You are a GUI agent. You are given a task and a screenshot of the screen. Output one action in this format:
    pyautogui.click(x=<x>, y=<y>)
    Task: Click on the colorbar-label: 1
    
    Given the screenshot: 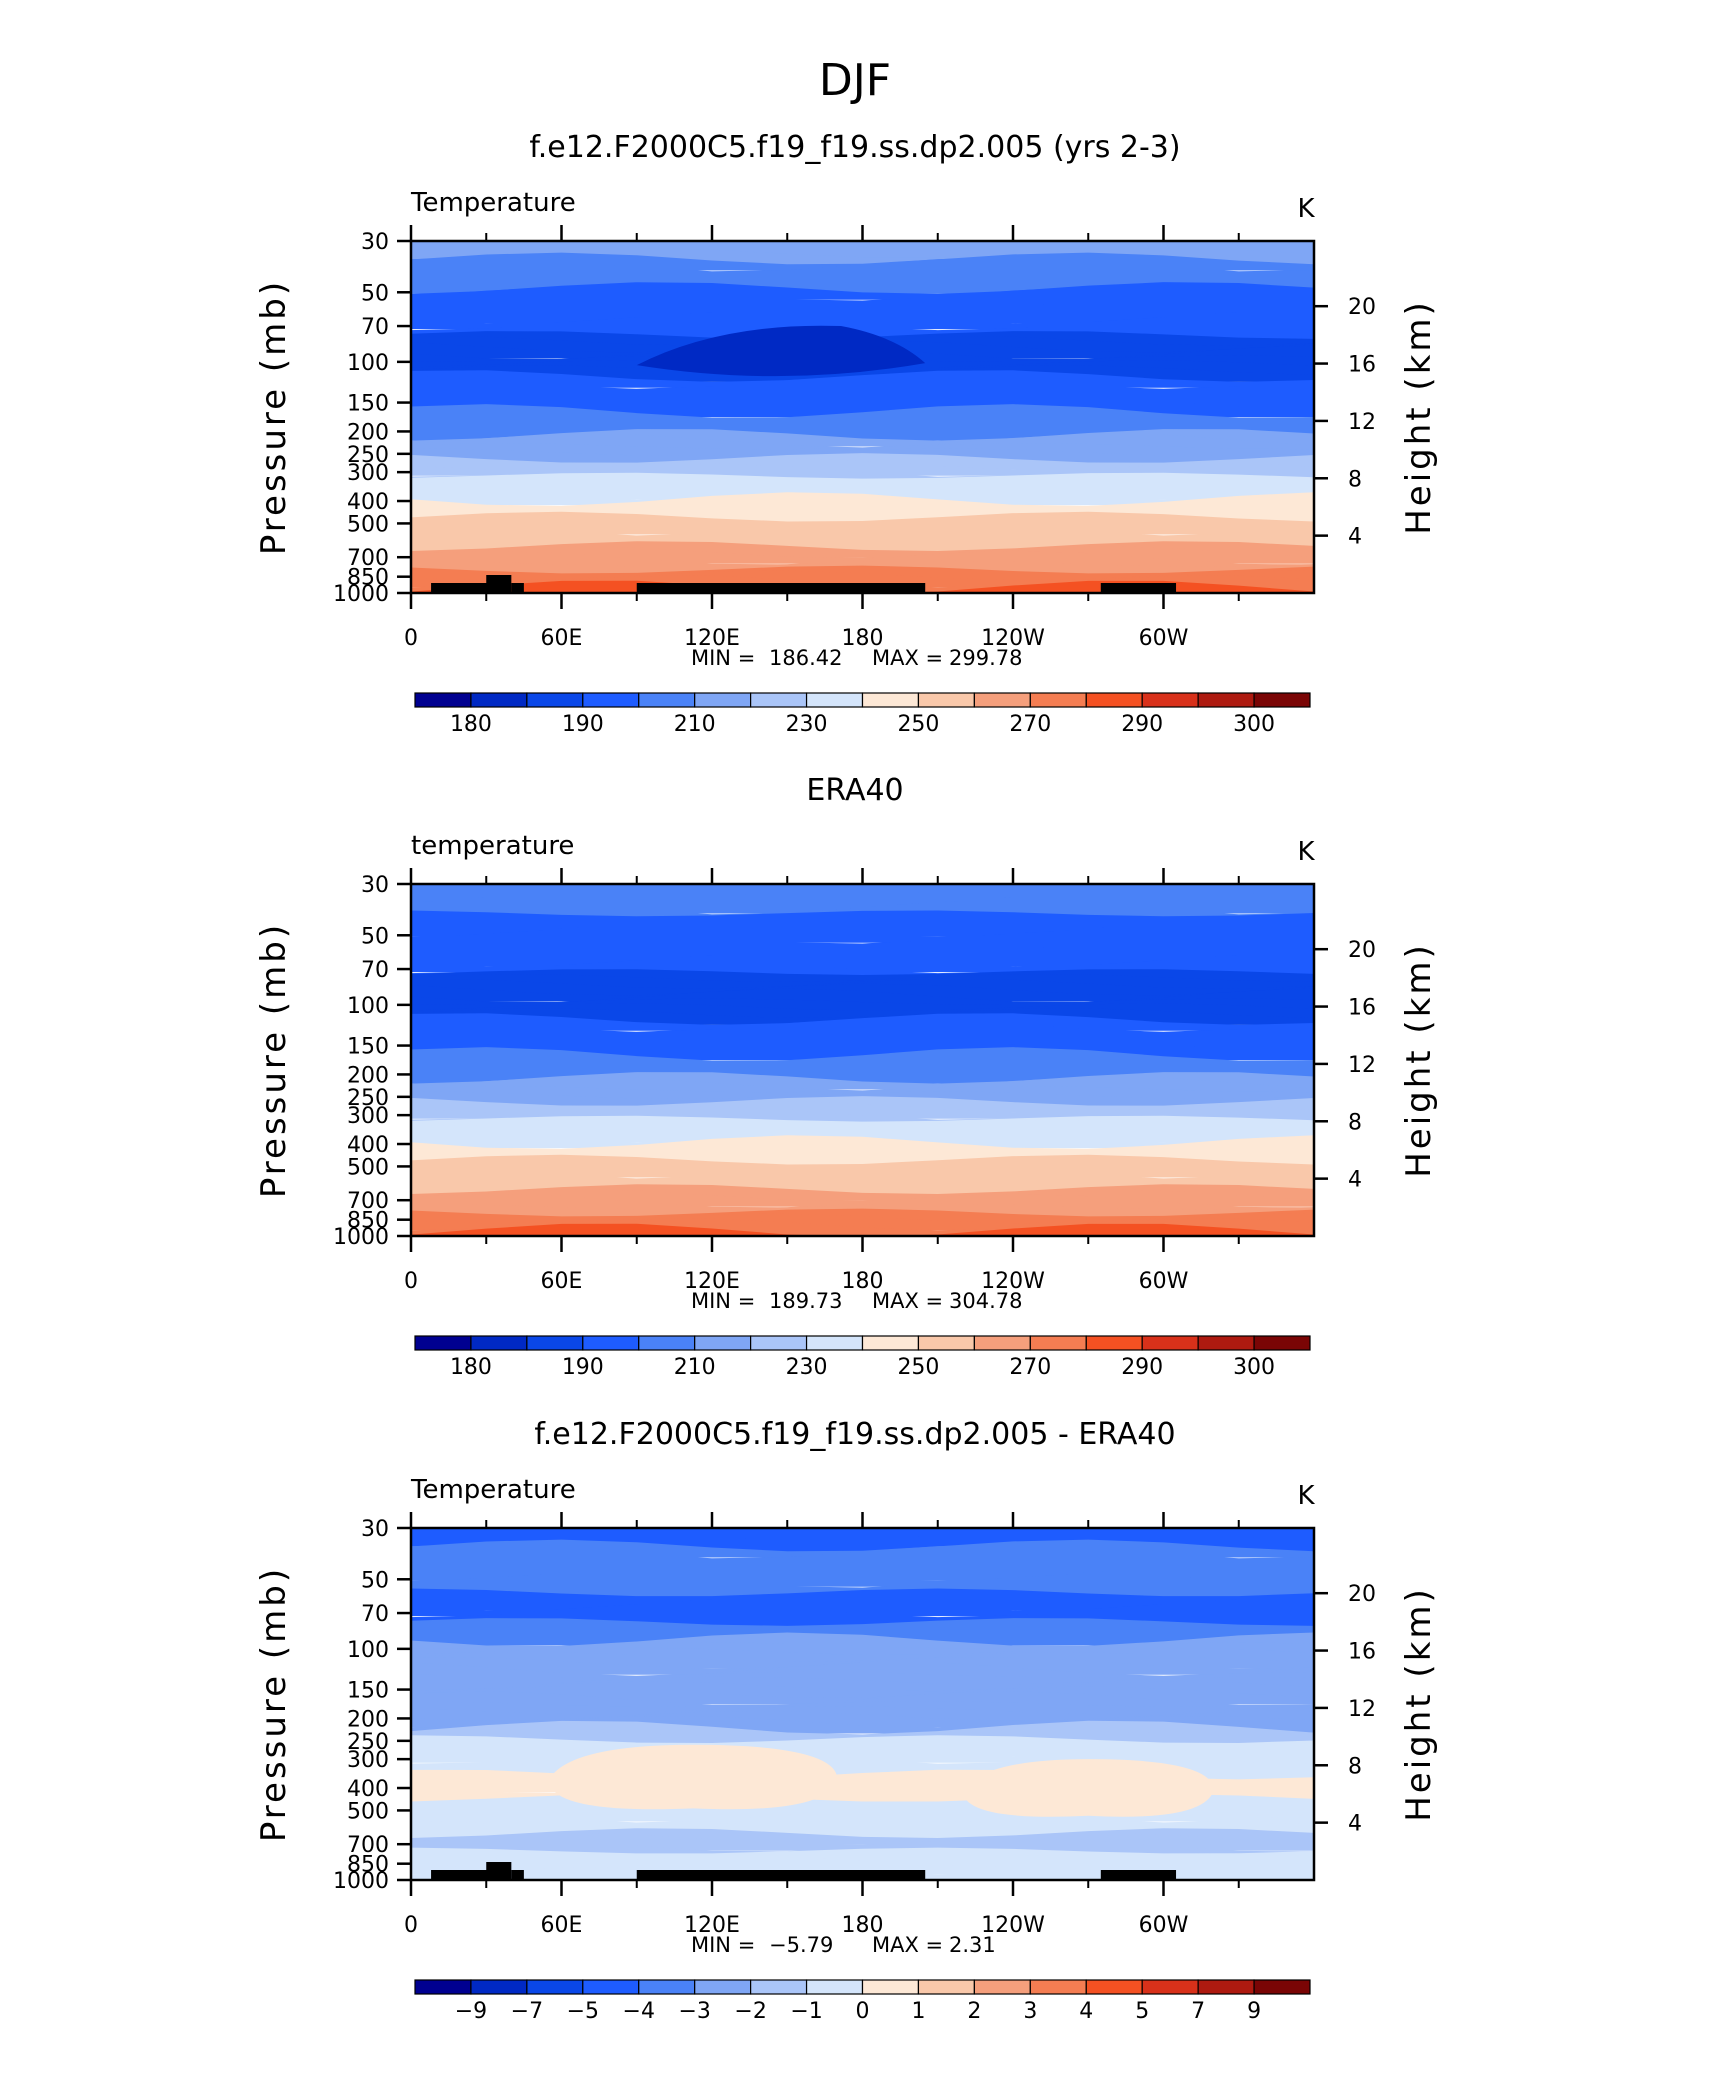 What is the action you would take?
    pyautogui.click(x=918, y=2011)
    